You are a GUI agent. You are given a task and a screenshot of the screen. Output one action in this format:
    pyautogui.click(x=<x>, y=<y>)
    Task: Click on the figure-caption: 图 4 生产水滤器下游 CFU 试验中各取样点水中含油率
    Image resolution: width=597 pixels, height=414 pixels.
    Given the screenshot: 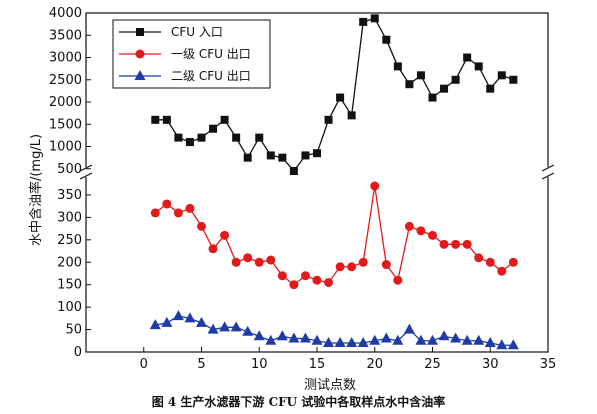 What is the action you would take?
    pyautogui.click(x=298, y=402)
    